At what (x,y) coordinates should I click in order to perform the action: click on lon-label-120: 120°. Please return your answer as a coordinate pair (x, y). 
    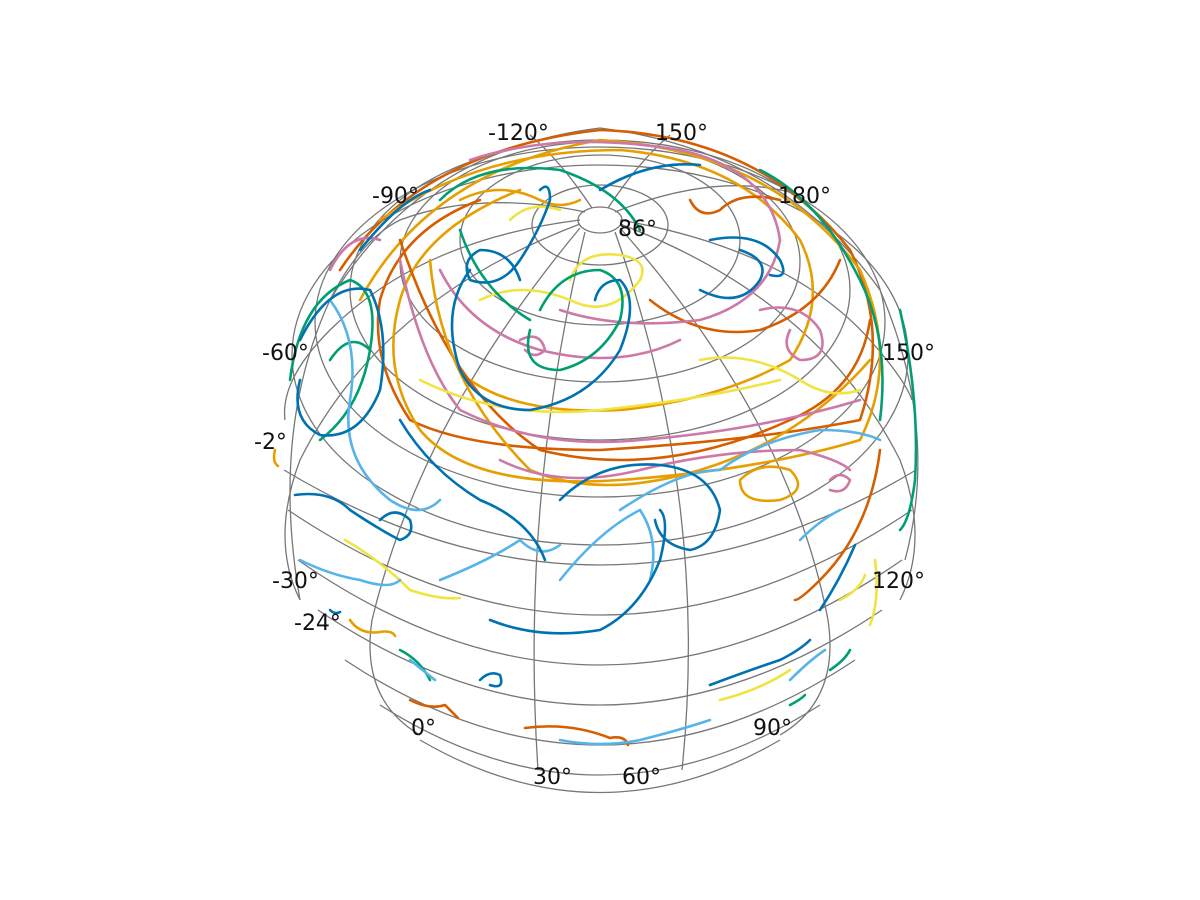
    Looking at the image, I should click on (898, 581).